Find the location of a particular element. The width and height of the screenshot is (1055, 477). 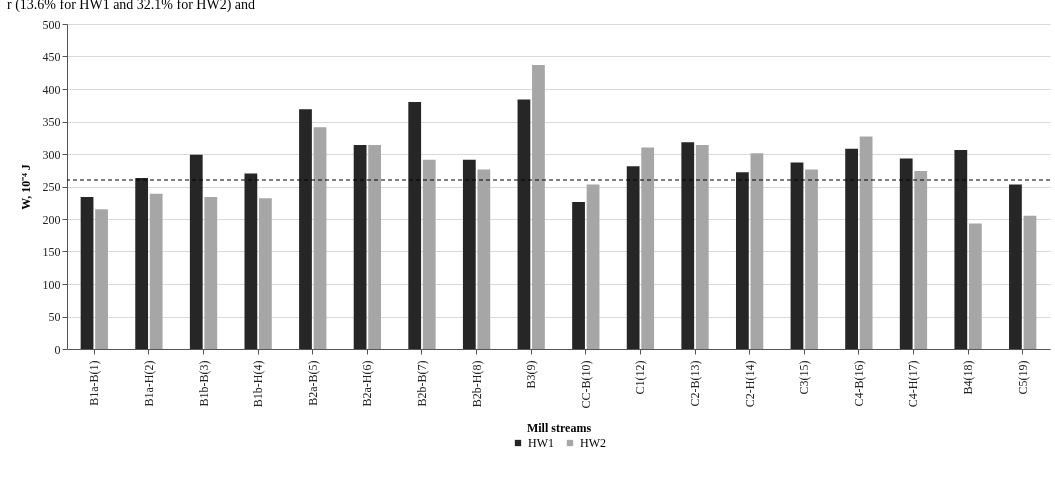

y-tick-label: 500 is located at coordinates (51, 24).